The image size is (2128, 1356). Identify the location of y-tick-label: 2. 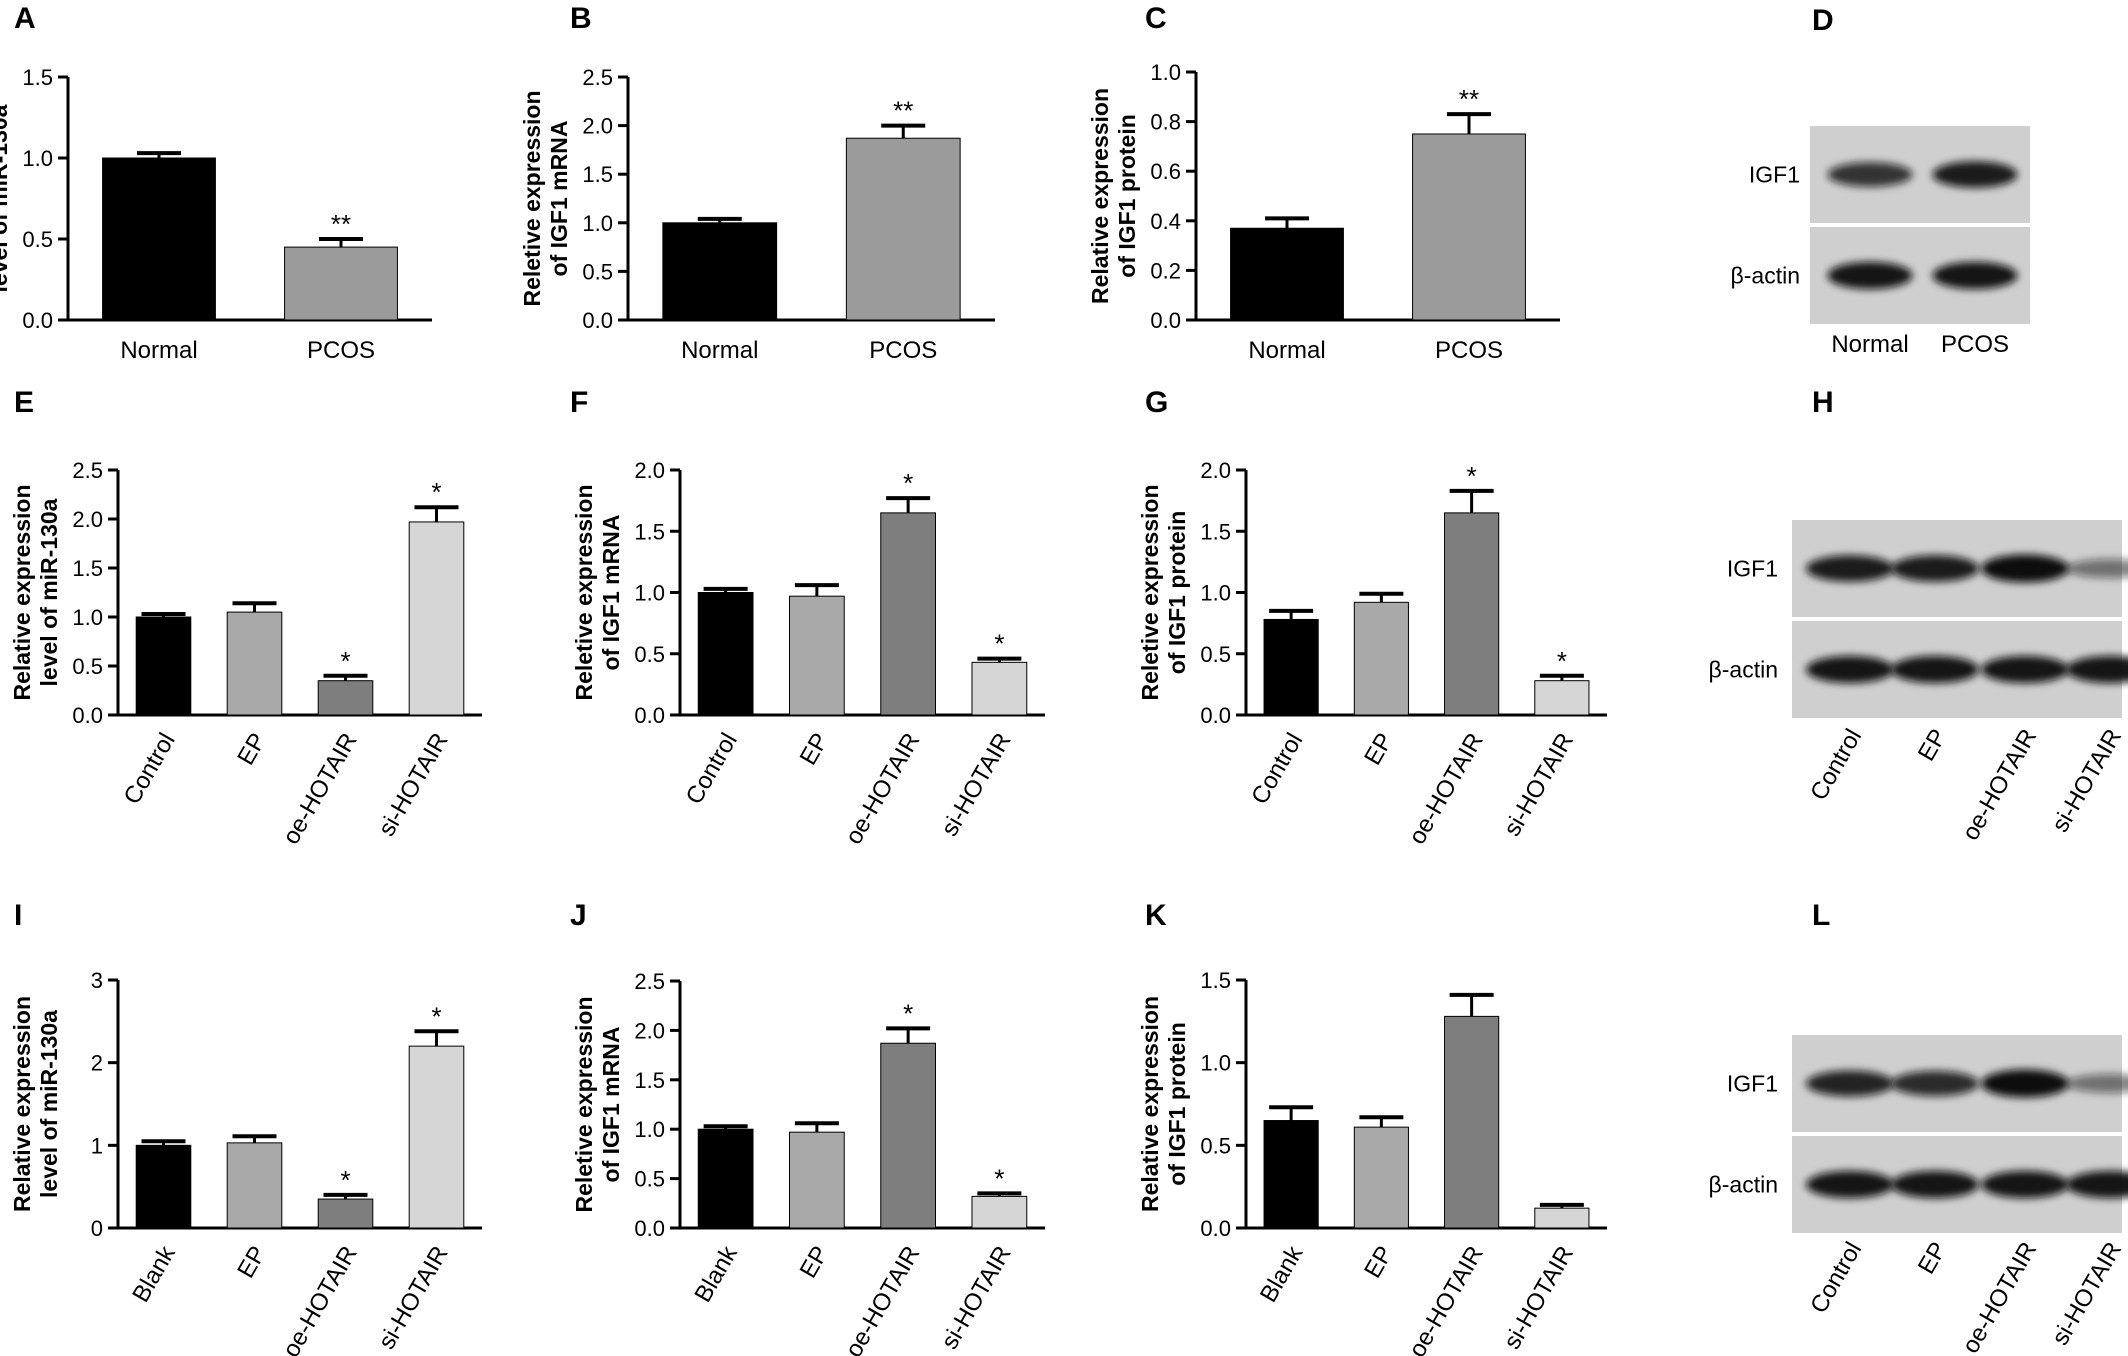
(97, 1063).